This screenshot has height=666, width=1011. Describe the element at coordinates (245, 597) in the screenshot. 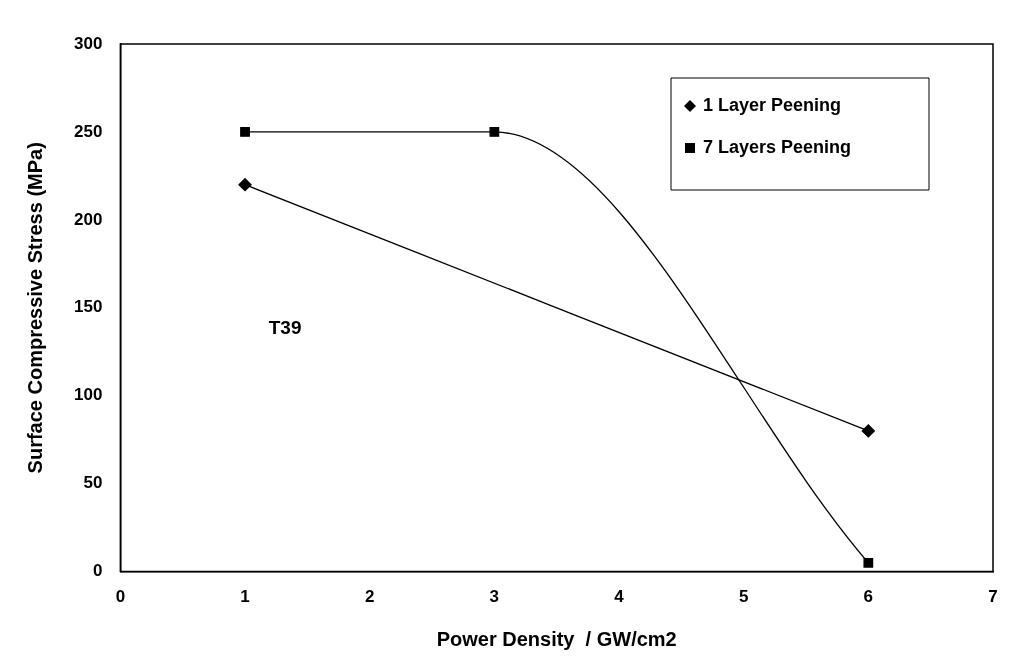

I see `x-tick-label: 1` at that location.